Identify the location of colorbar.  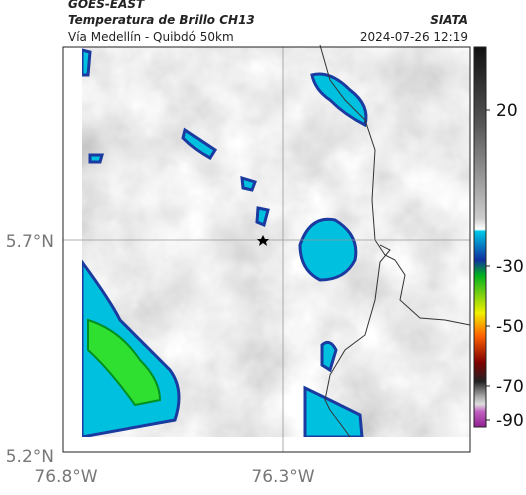
(480, 237).